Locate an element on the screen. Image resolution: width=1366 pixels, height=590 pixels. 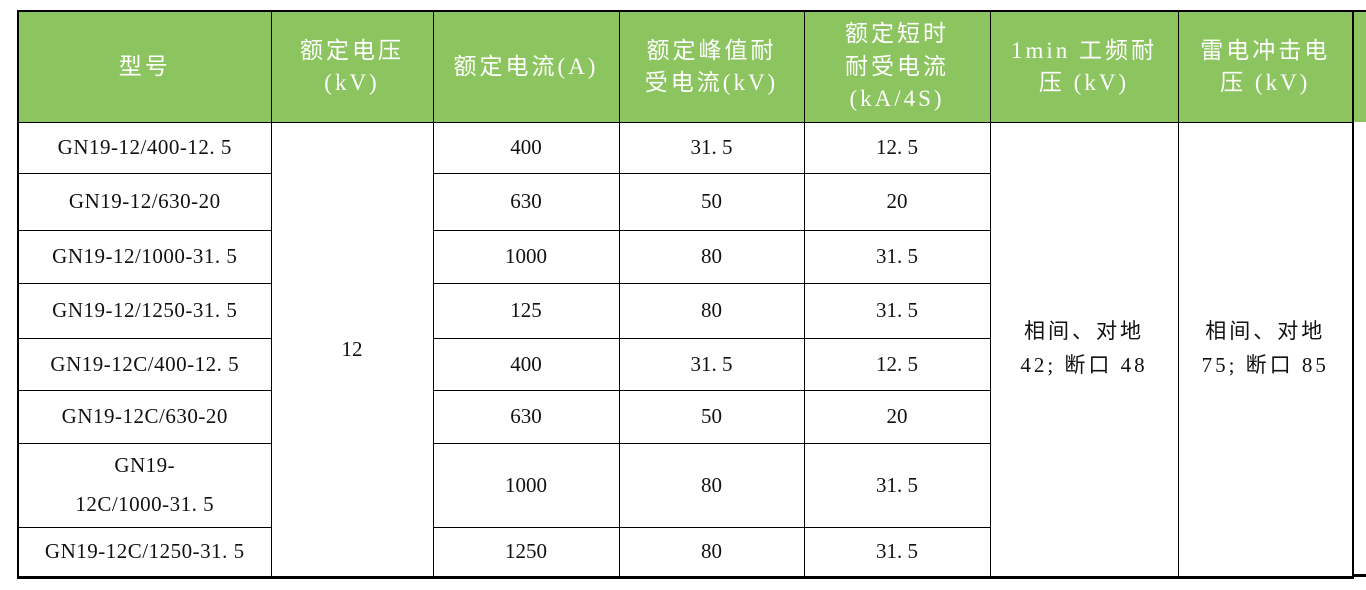
table-row: GN19-12C/630-20 630 50 20 is located at coordinates (685, 416).